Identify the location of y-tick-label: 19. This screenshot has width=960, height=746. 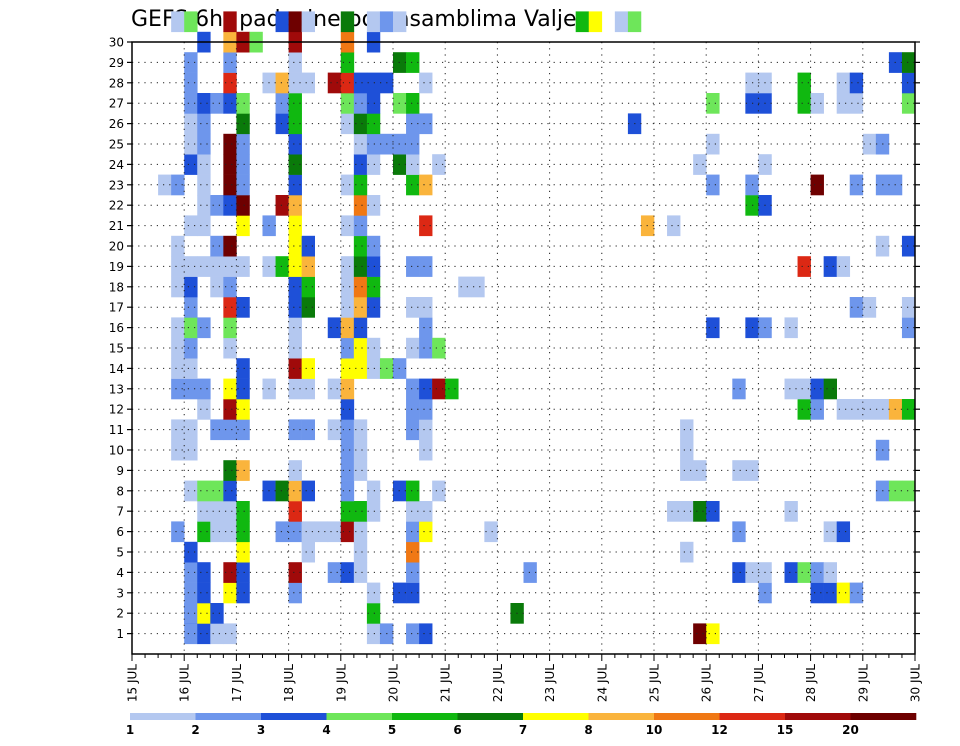
(116, 267).